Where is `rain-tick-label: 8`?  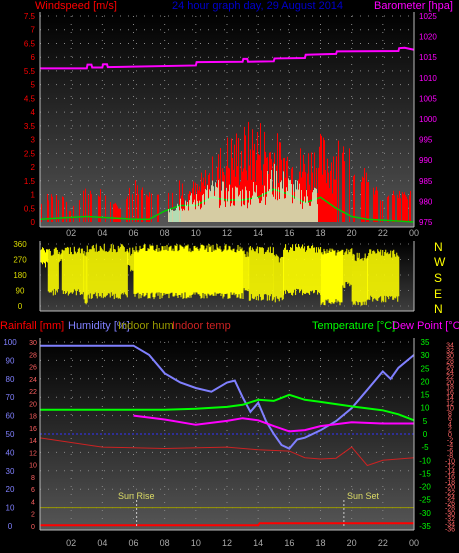 rain-tick-label: 8 is located at coordinates (33, 478).